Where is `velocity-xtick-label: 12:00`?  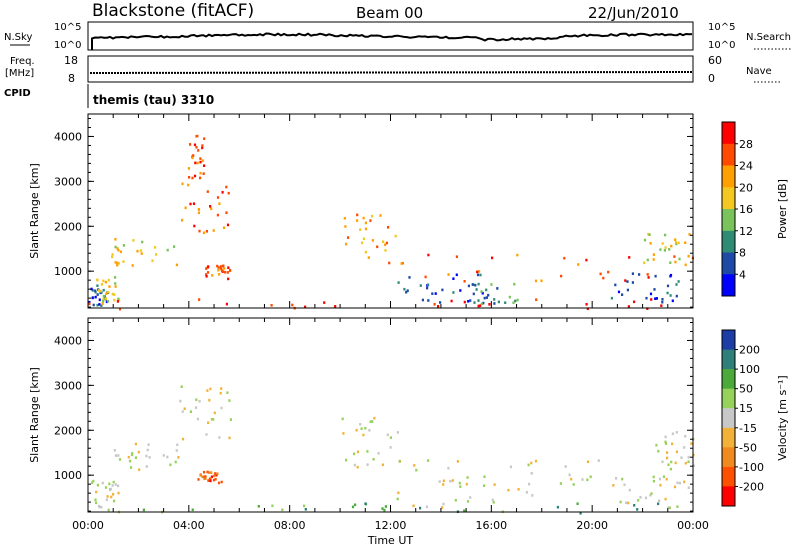
velocity-xtick-label: 12:00 is located at coordinates (391, 525).